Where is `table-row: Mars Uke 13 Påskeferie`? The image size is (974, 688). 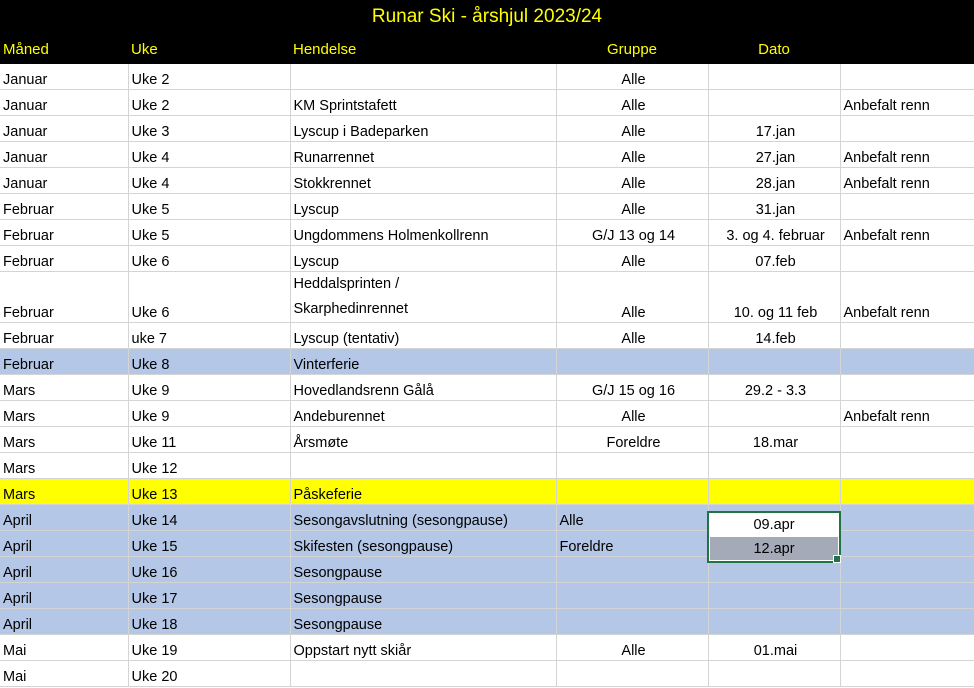
table-row: Mars Uke 13 Påskeferie is located at coordinates (487, 491).